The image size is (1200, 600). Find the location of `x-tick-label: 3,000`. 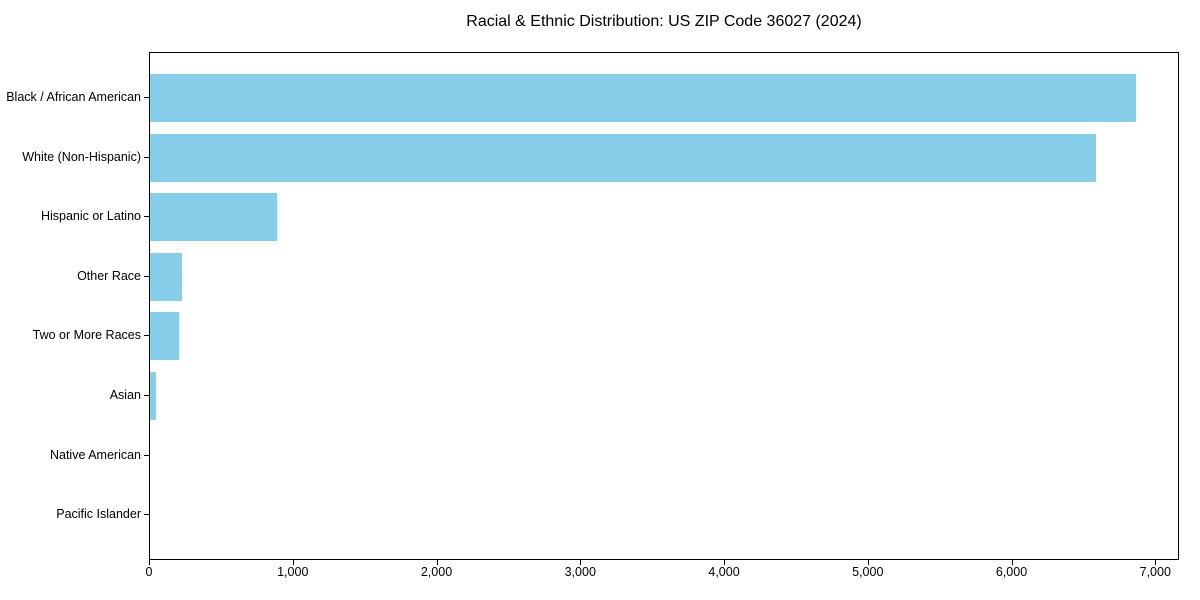

x-tick-label: 3,000 is located at coordinates (580, 572).